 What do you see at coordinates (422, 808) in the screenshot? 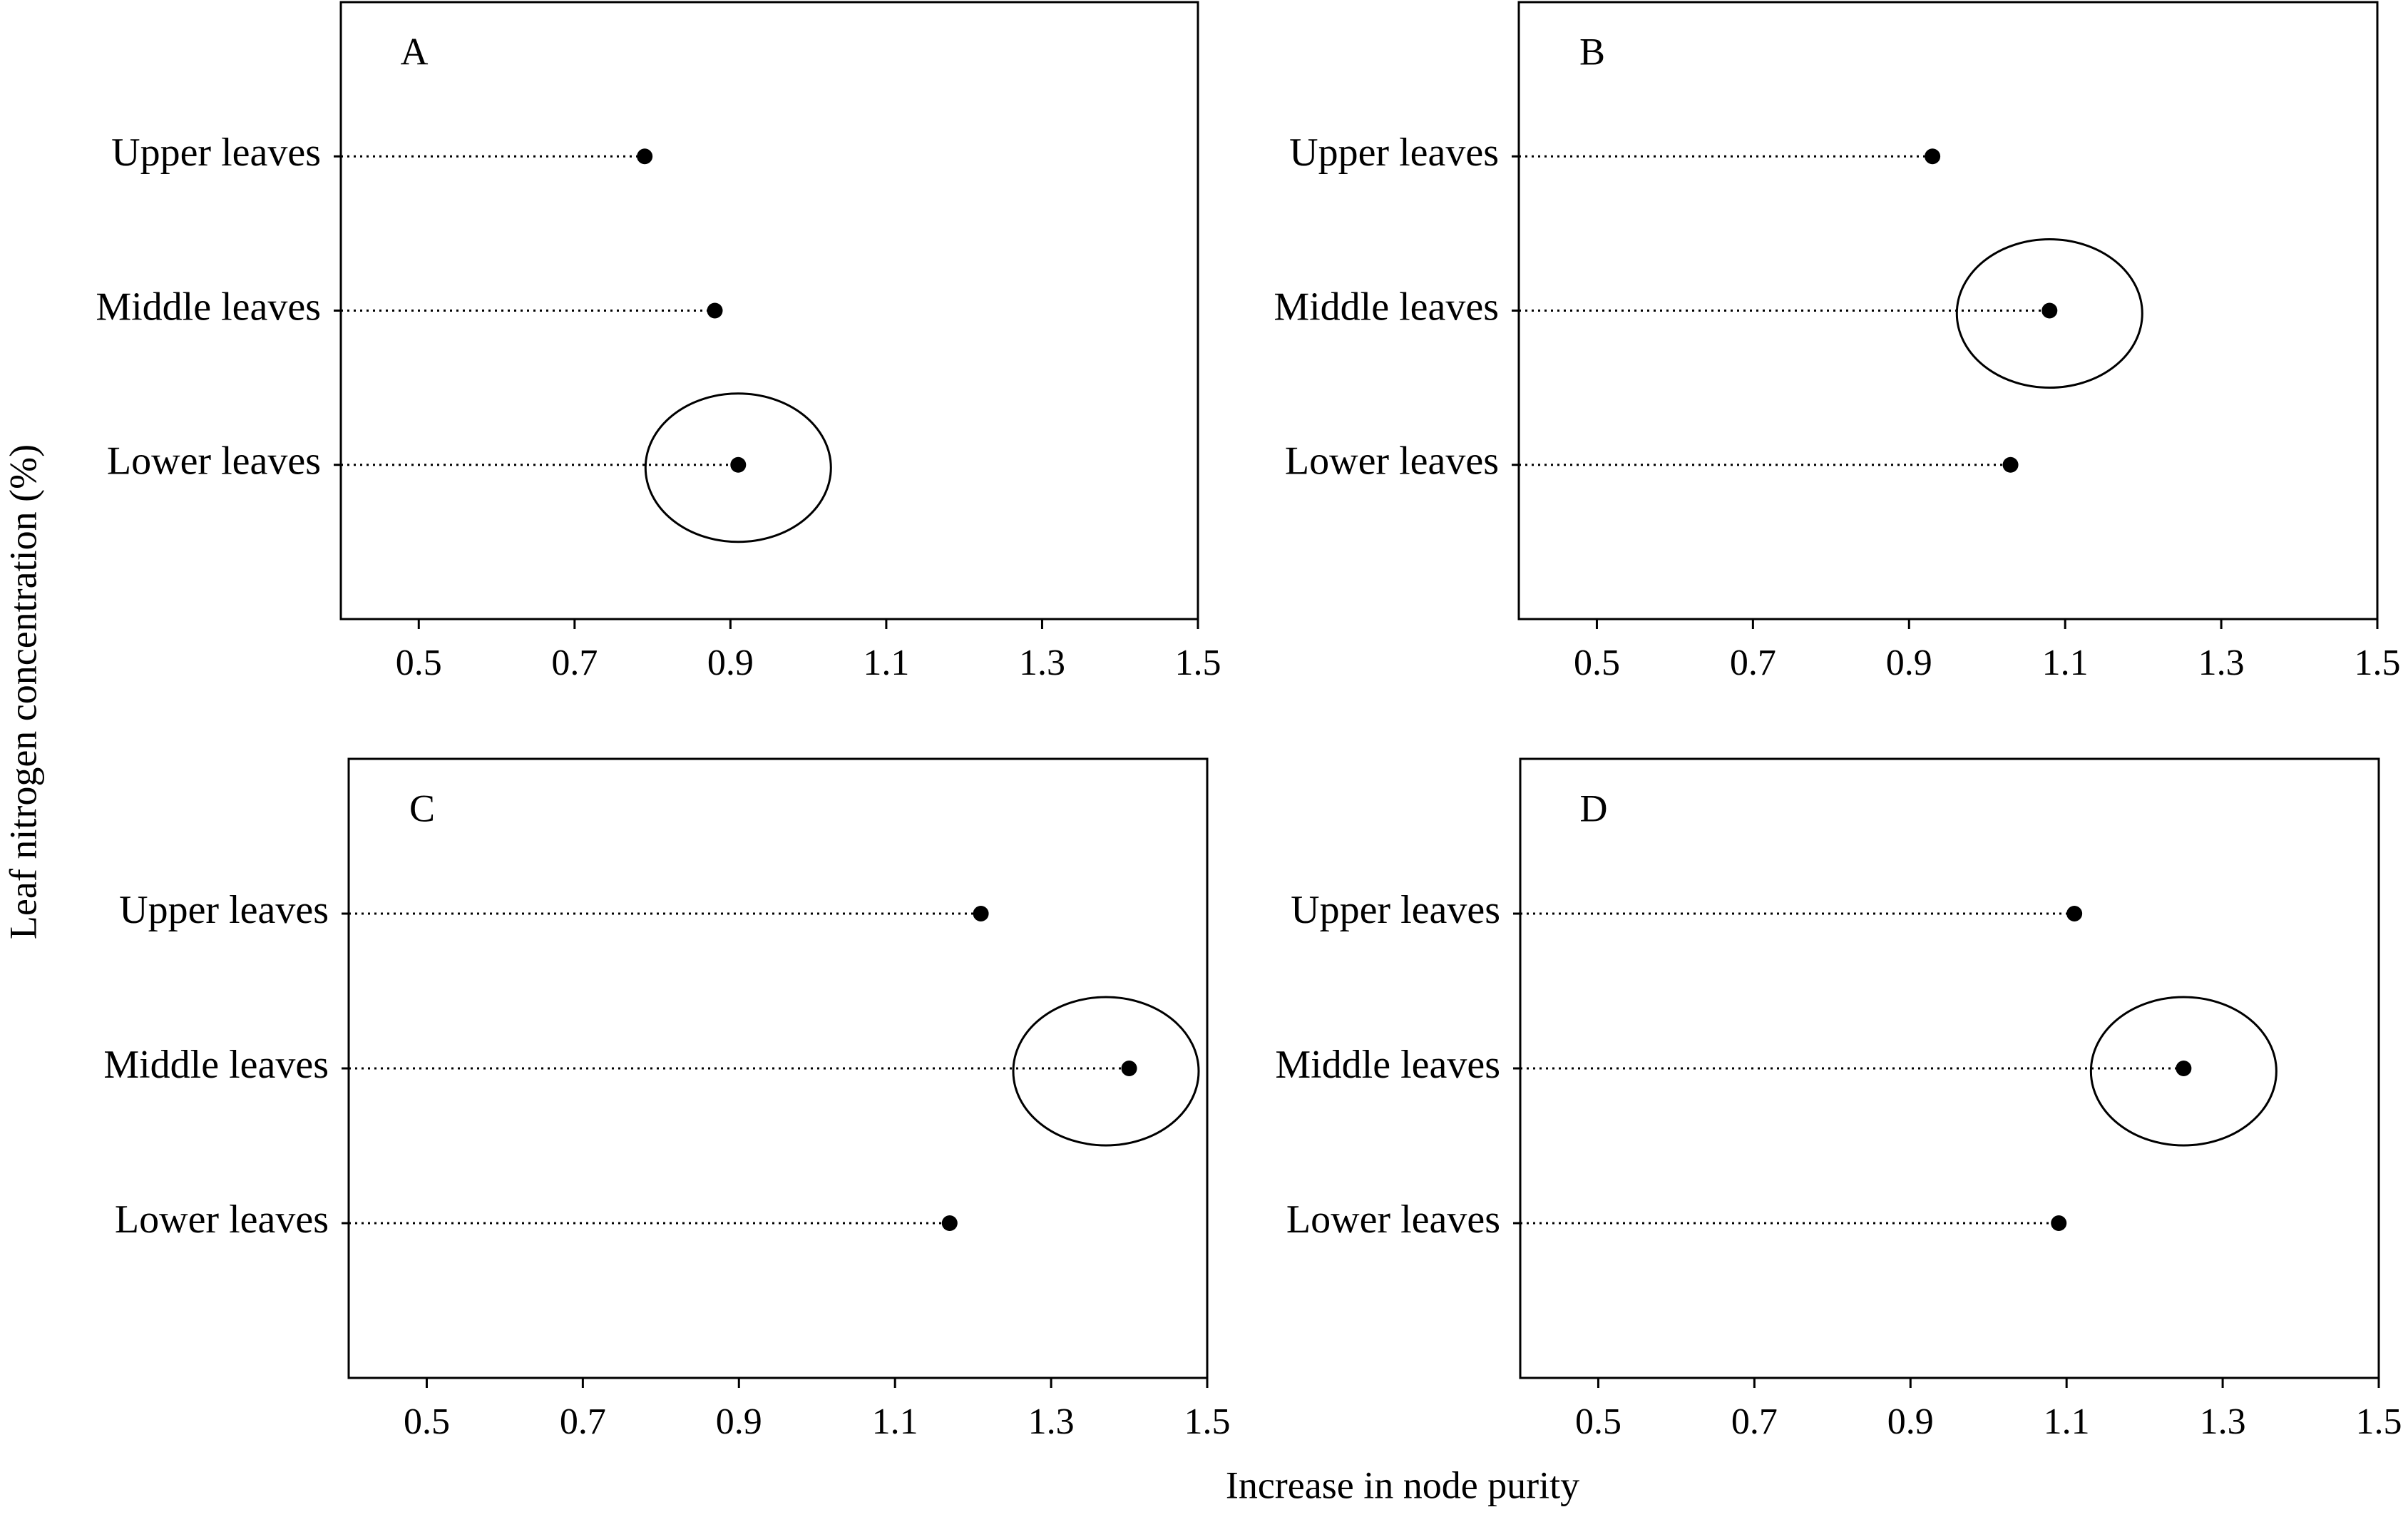
I see `panel-label: C` at bounding box center [422, 808].